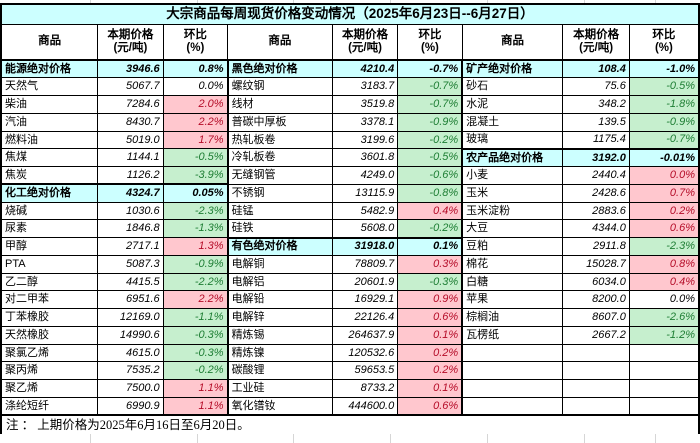  I want to click on commodity-cell: 螺纹钢, so click(279, 86).